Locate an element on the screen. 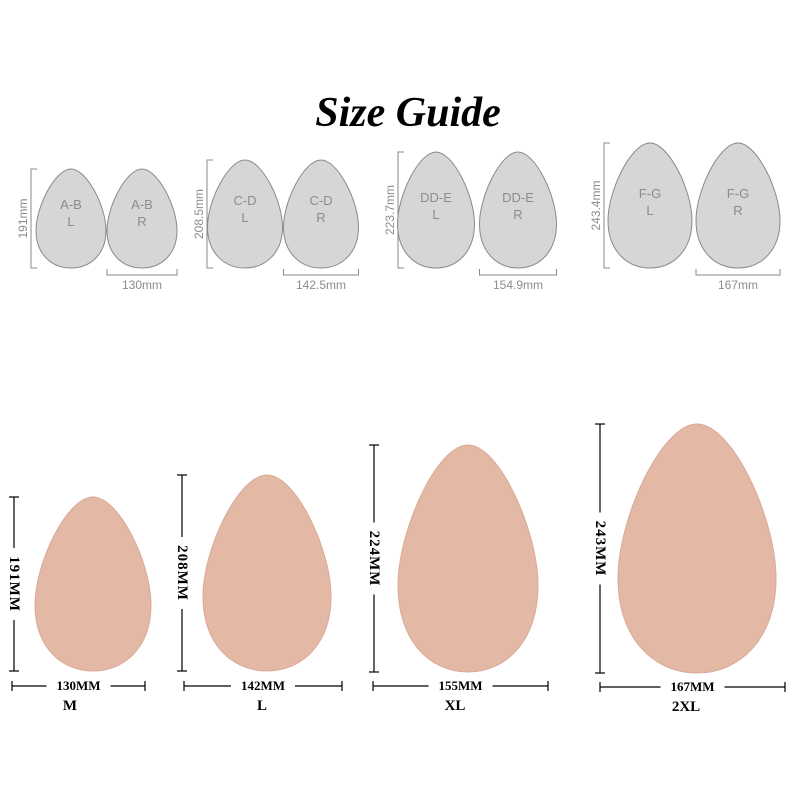  gray-size-group: 243.4mm F-G L F-G R 167mm is located at coordinates (685, 217).